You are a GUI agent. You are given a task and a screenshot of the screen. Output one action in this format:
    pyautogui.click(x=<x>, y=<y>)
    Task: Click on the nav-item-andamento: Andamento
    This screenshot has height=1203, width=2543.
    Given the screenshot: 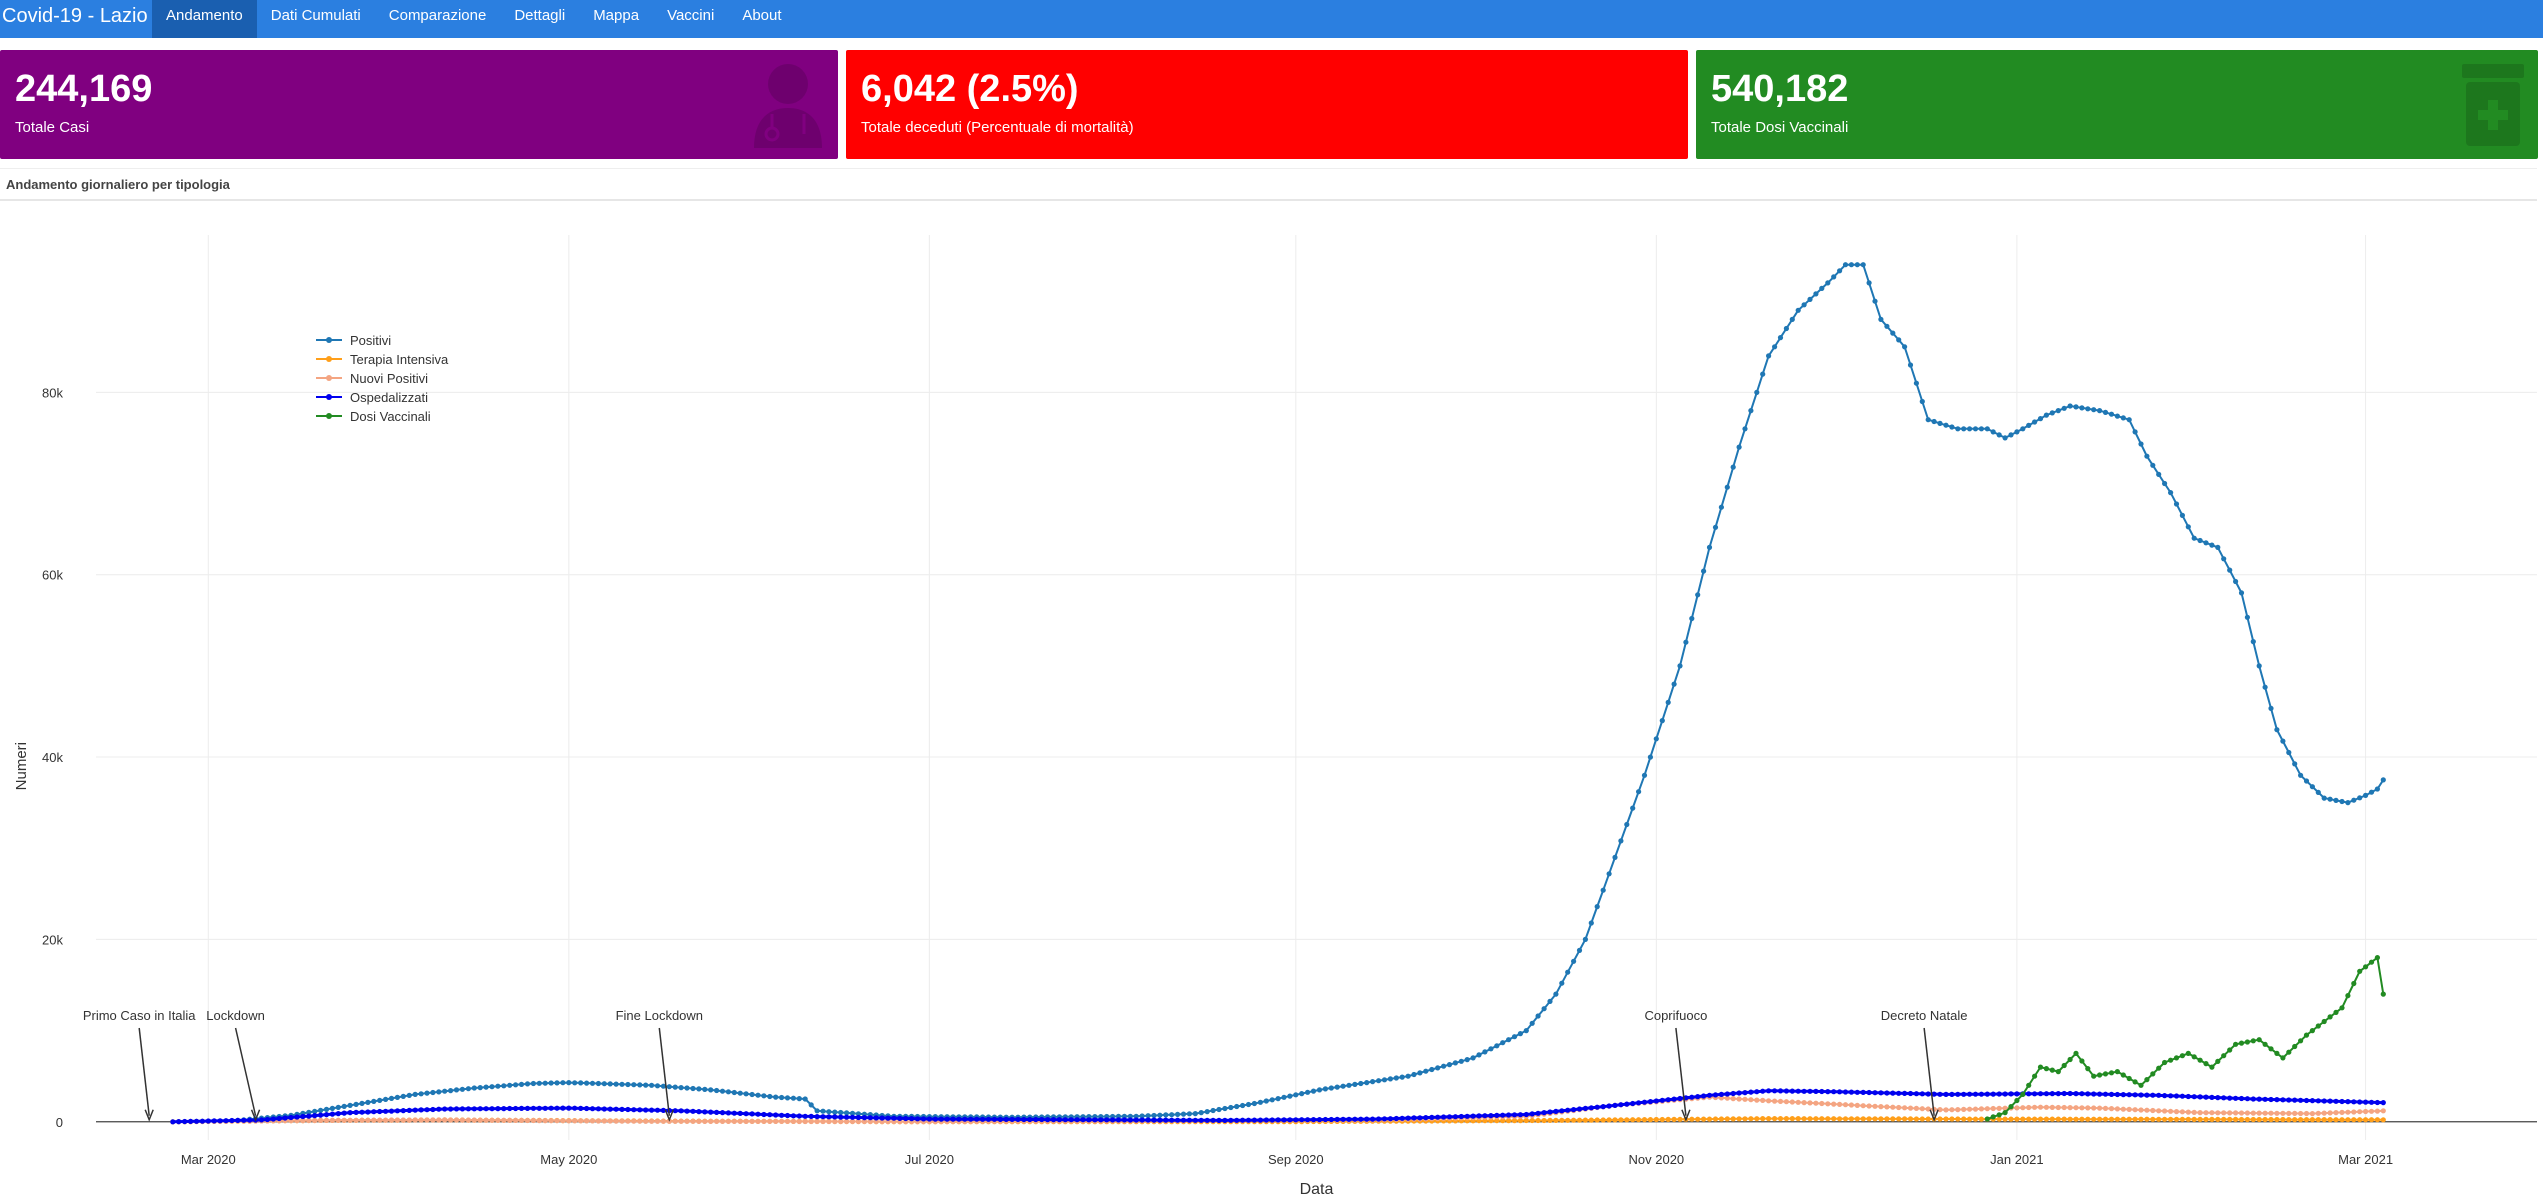 What is the action you would take?
    pyautogui.click(x=204, y=19)
    